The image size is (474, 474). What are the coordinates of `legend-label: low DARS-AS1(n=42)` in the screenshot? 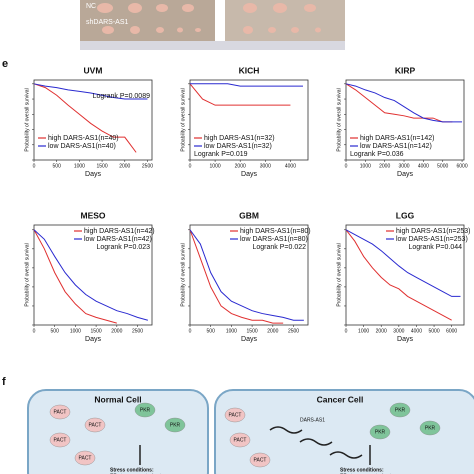 It's located at (118, 239).